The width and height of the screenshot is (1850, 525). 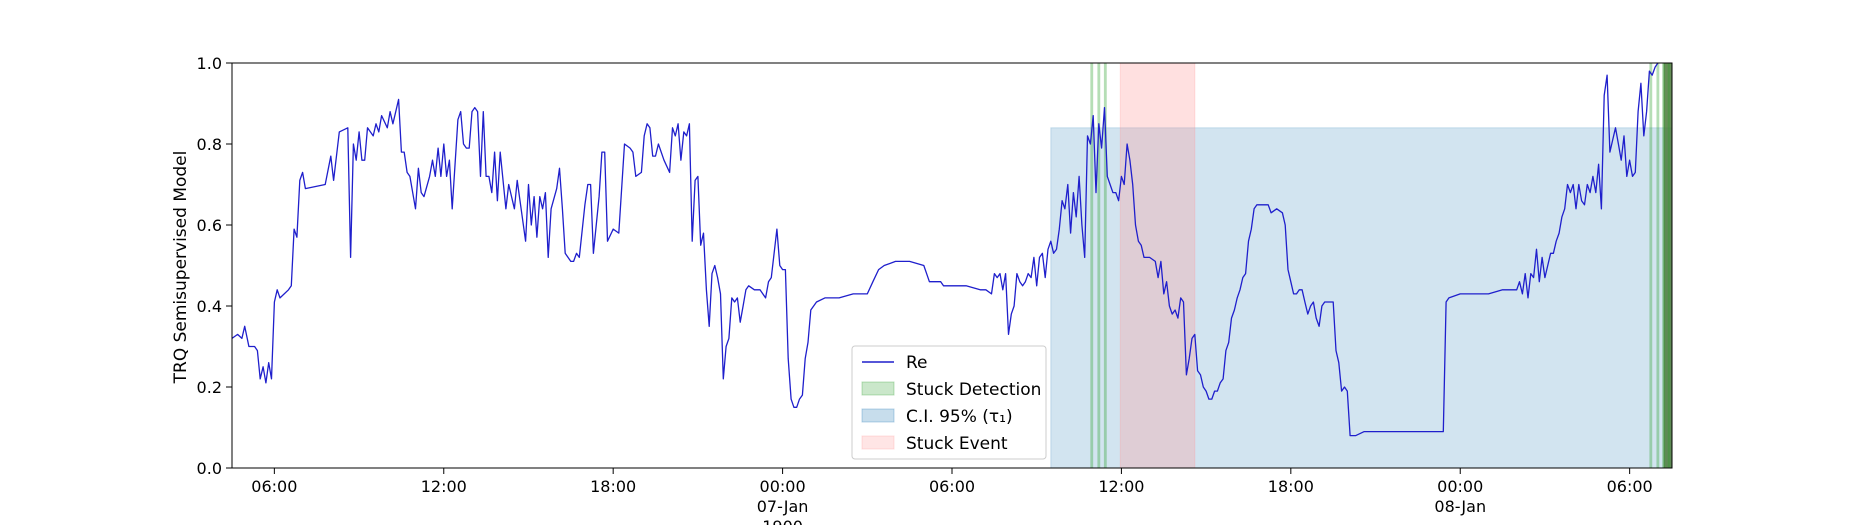 I want to click on y-tick-label: 0.2, so click(x=209, y=387).